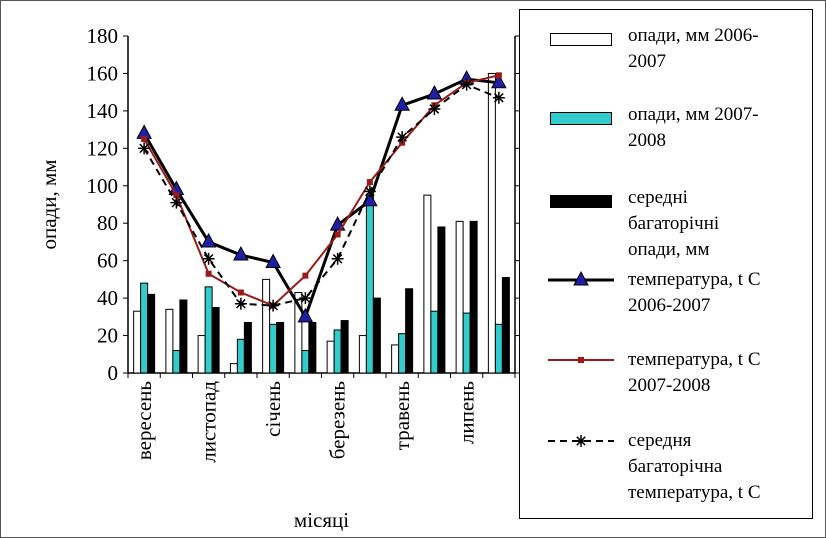 The image size is (826, 538). What do you see at coordinates (581, 278) in the screenshot?
I see `legend-swatch-triangle-line` at bounding box center [581, 278].